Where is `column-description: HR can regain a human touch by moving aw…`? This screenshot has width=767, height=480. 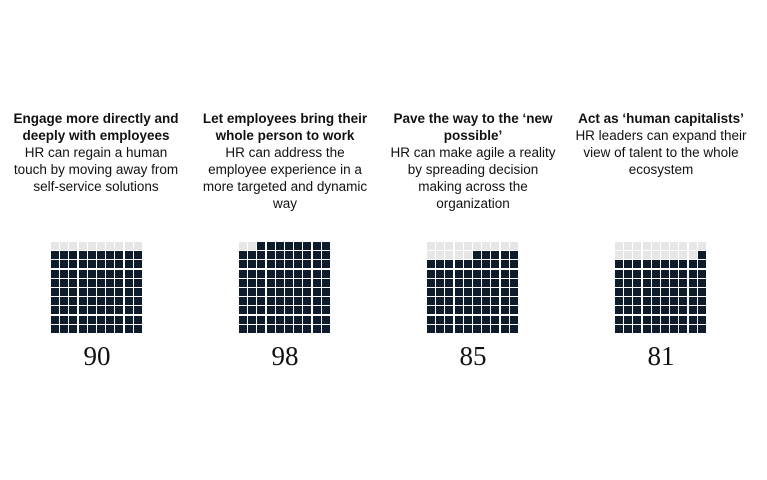
column-description: HR can regain a human touch by moving aw… is located at coordinates (96, 169).